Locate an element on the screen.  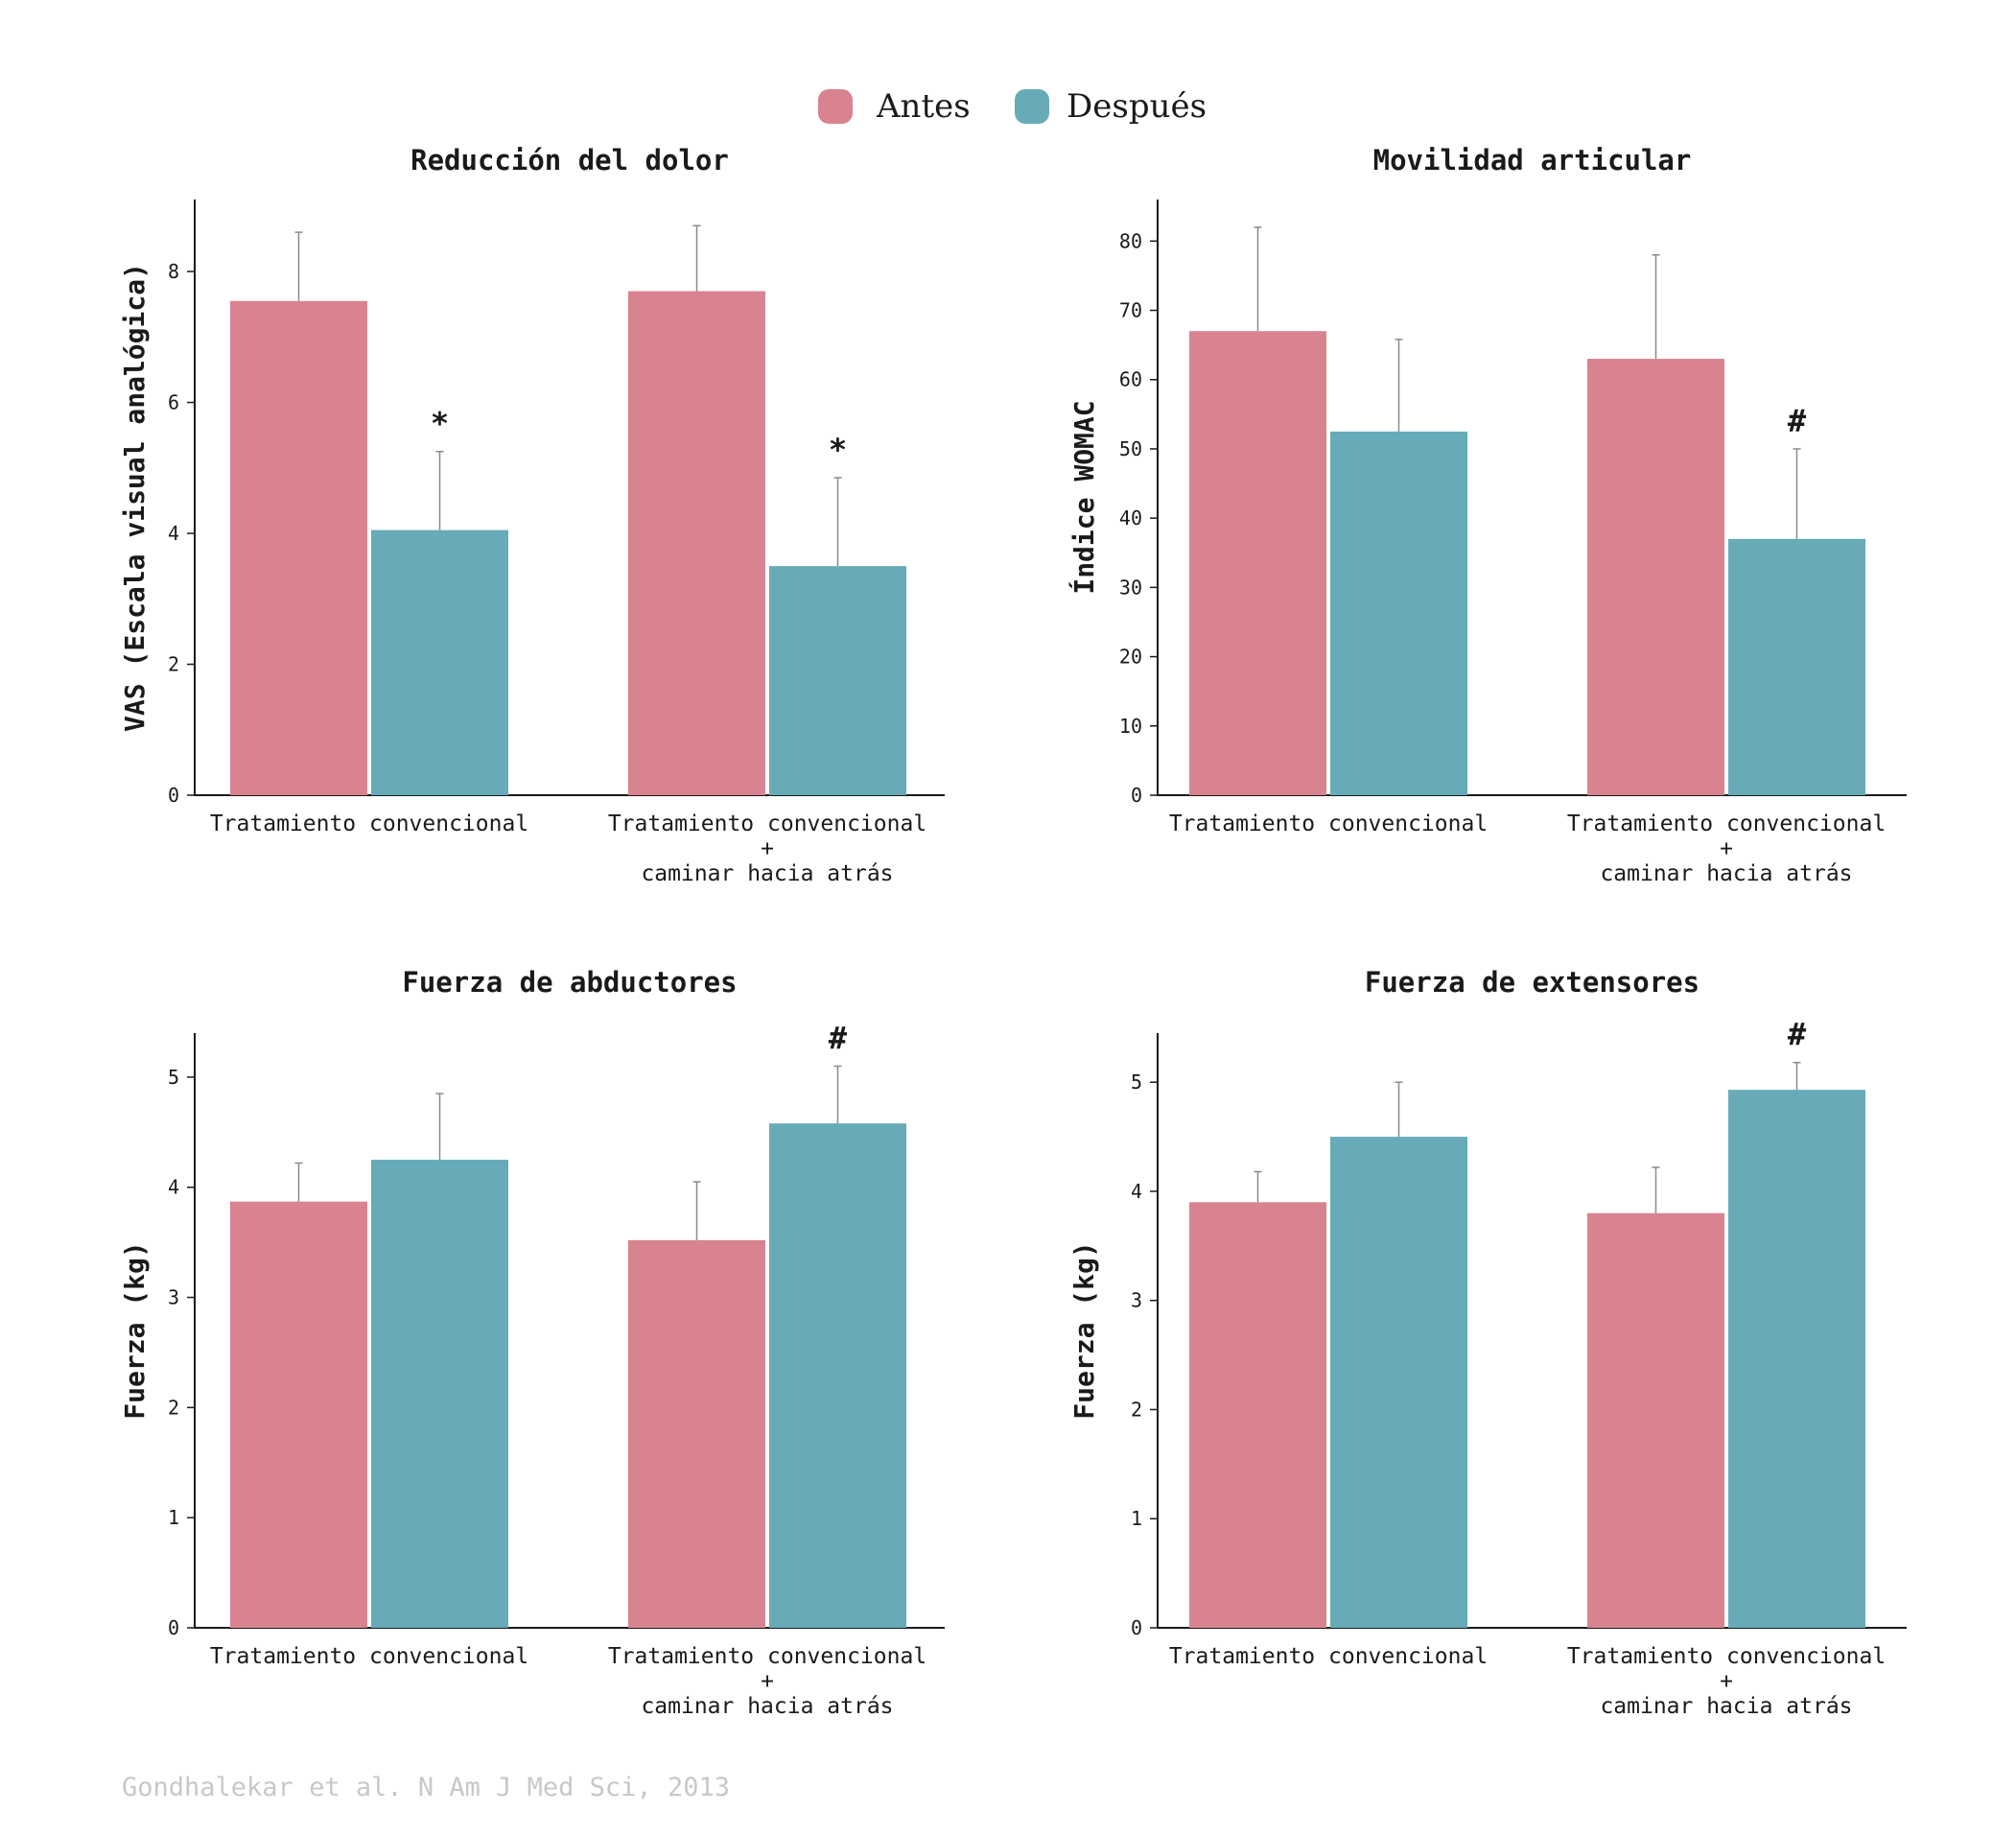
y-tick-label: 20 is located at coordinates (1130, 657).